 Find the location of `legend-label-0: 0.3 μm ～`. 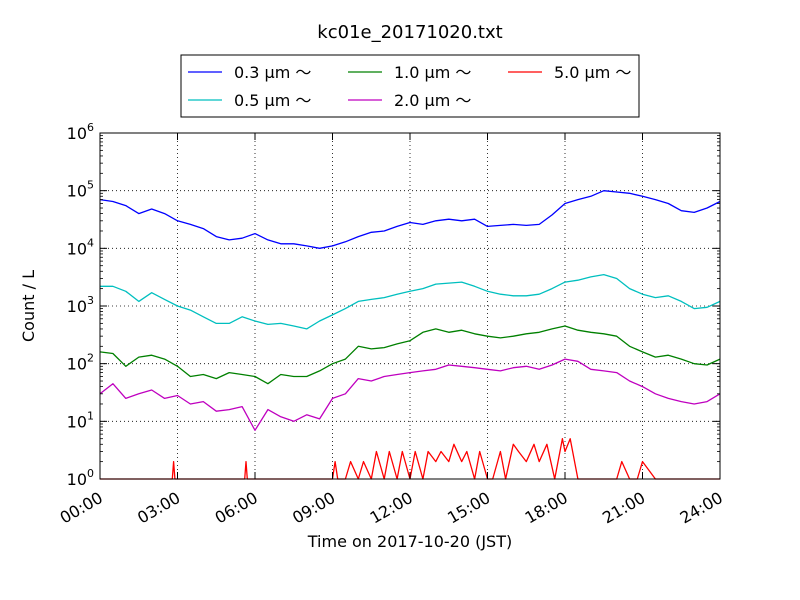

legend-label-0: 0.3 μm ～ is located at coordinates (272, 72).